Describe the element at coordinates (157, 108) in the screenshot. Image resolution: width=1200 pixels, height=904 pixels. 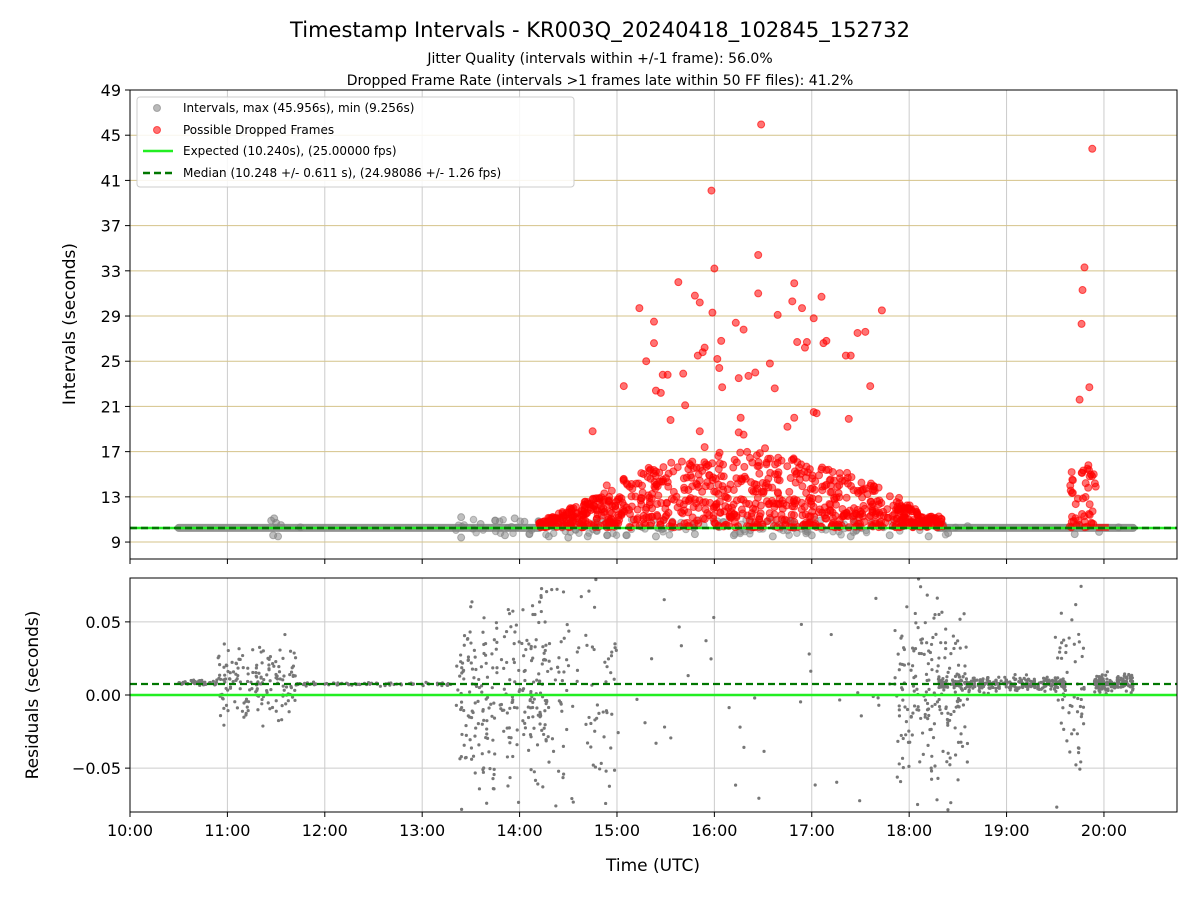
I see `legend-marker-intervals` at that location.